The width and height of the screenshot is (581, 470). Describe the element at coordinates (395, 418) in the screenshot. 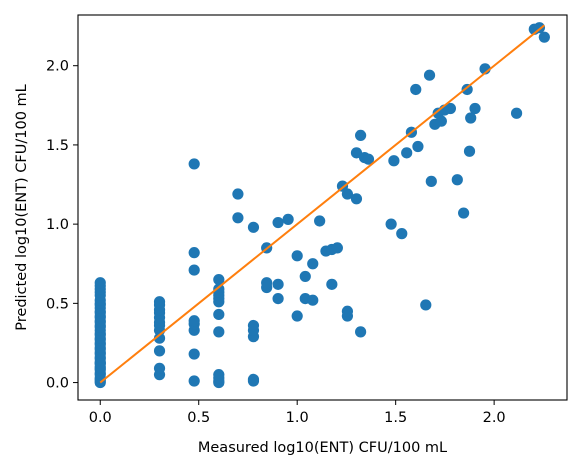

I see `x-tick-label: 1.5` at that location.